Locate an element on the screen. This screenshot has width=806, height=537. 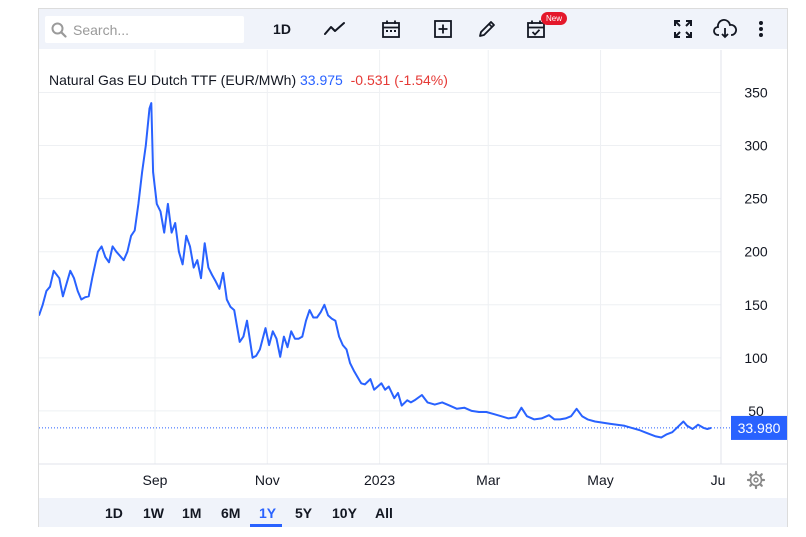
x-tick-label: May is located at coordinates (600, 480).